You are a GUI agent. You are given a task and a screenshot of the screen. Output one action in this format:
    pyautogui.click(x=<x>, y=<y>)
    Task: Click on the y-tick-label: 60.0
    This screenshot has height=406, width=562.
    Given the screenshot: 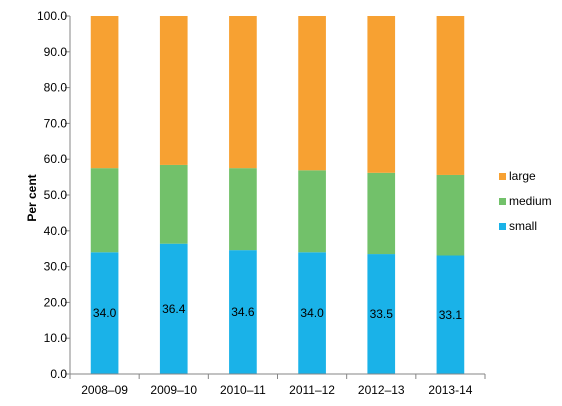 What is the action you would take?
    pyautogui.click(x=56, y=159)
    